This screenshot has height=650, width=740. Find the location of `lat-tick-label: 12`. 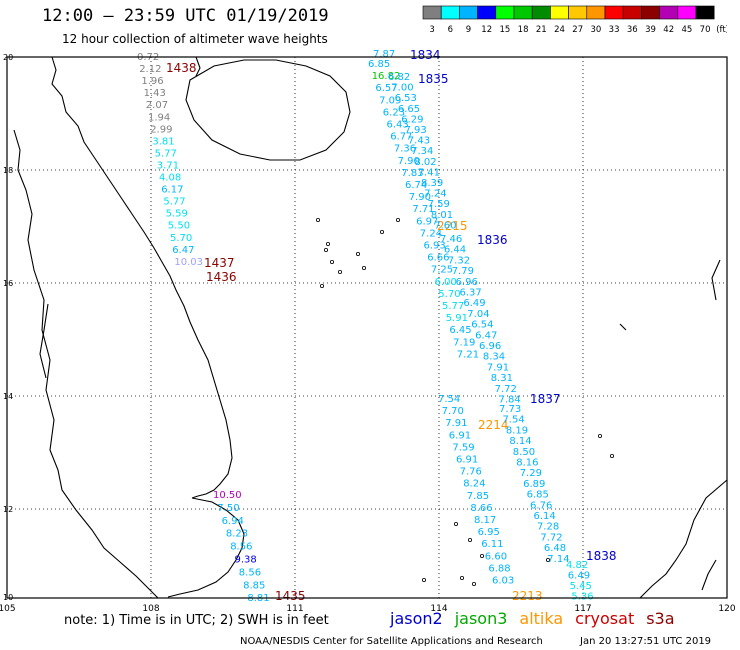

lat-tick-label: 12 is located at coordinates (8, 509).